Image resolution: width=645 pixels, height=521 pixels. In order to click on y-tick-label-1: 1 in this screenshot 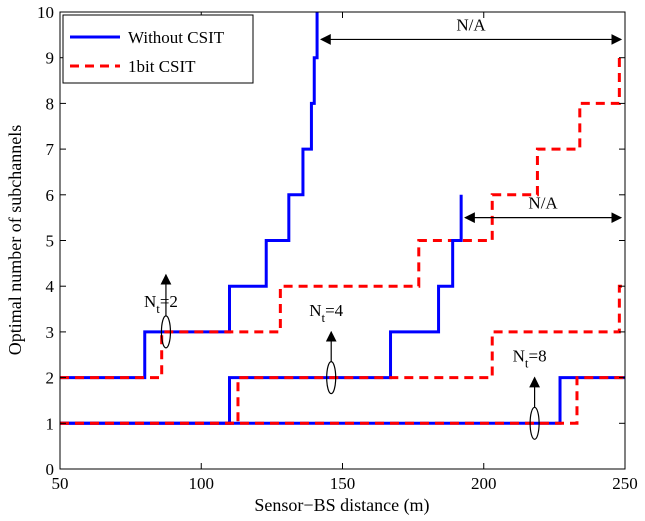, I will do `click(50, 423)`.